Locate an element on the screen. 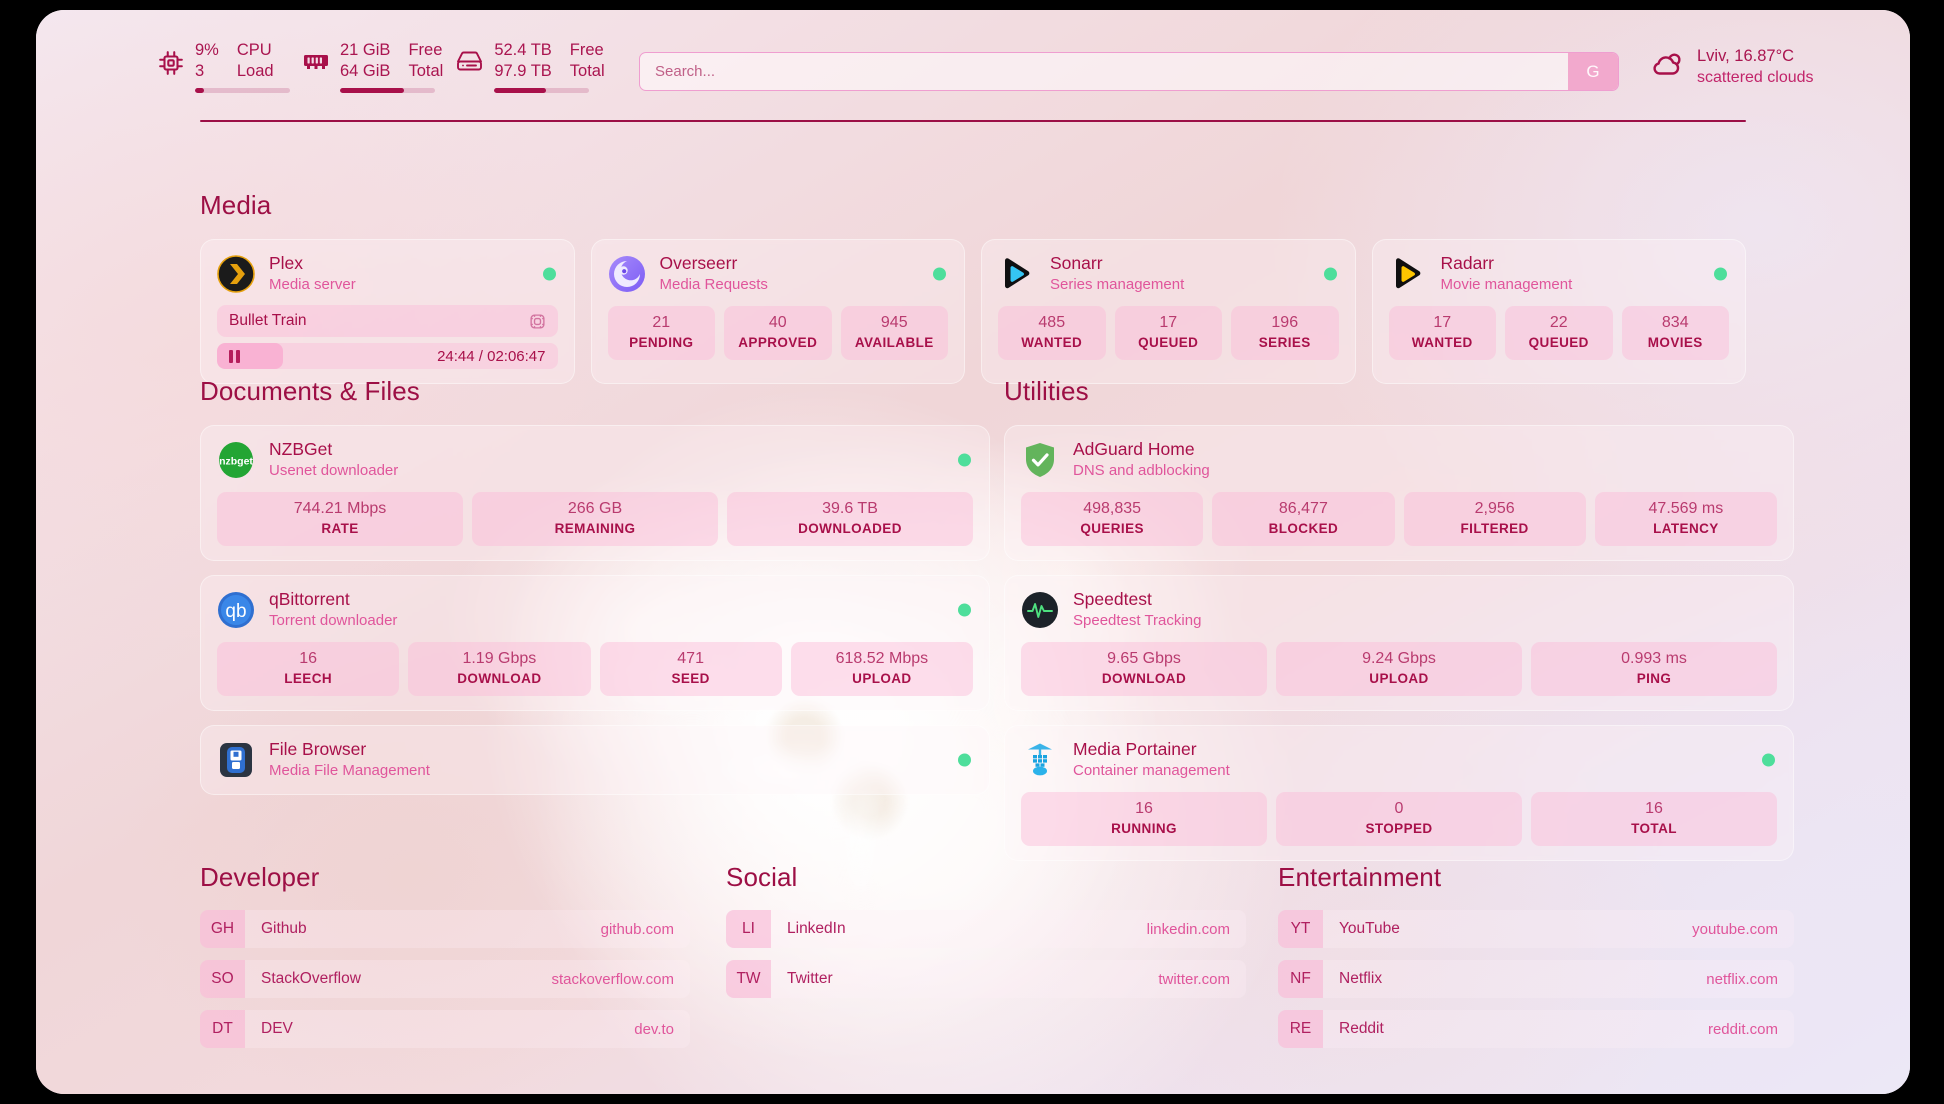 This screenshot has height=1104, width=1944. cast-icon is located at coordinates (537, 321).